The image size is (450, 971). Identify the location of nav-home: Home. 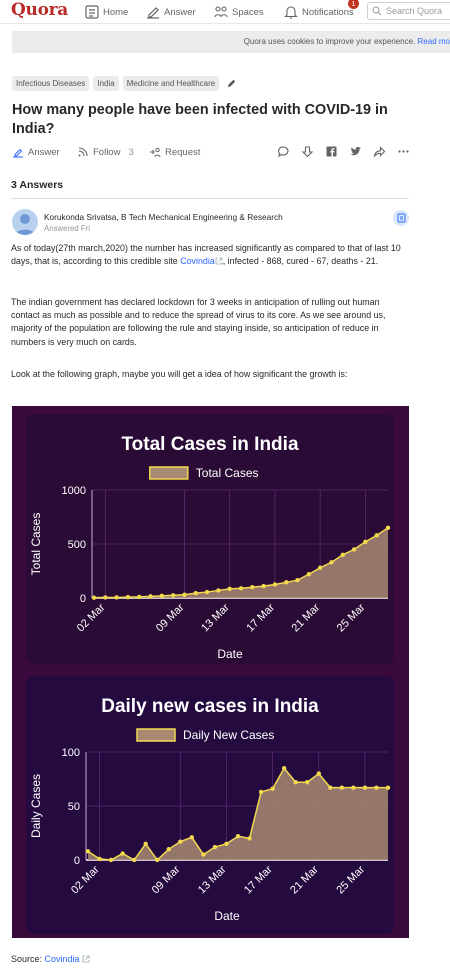
(106, 12).